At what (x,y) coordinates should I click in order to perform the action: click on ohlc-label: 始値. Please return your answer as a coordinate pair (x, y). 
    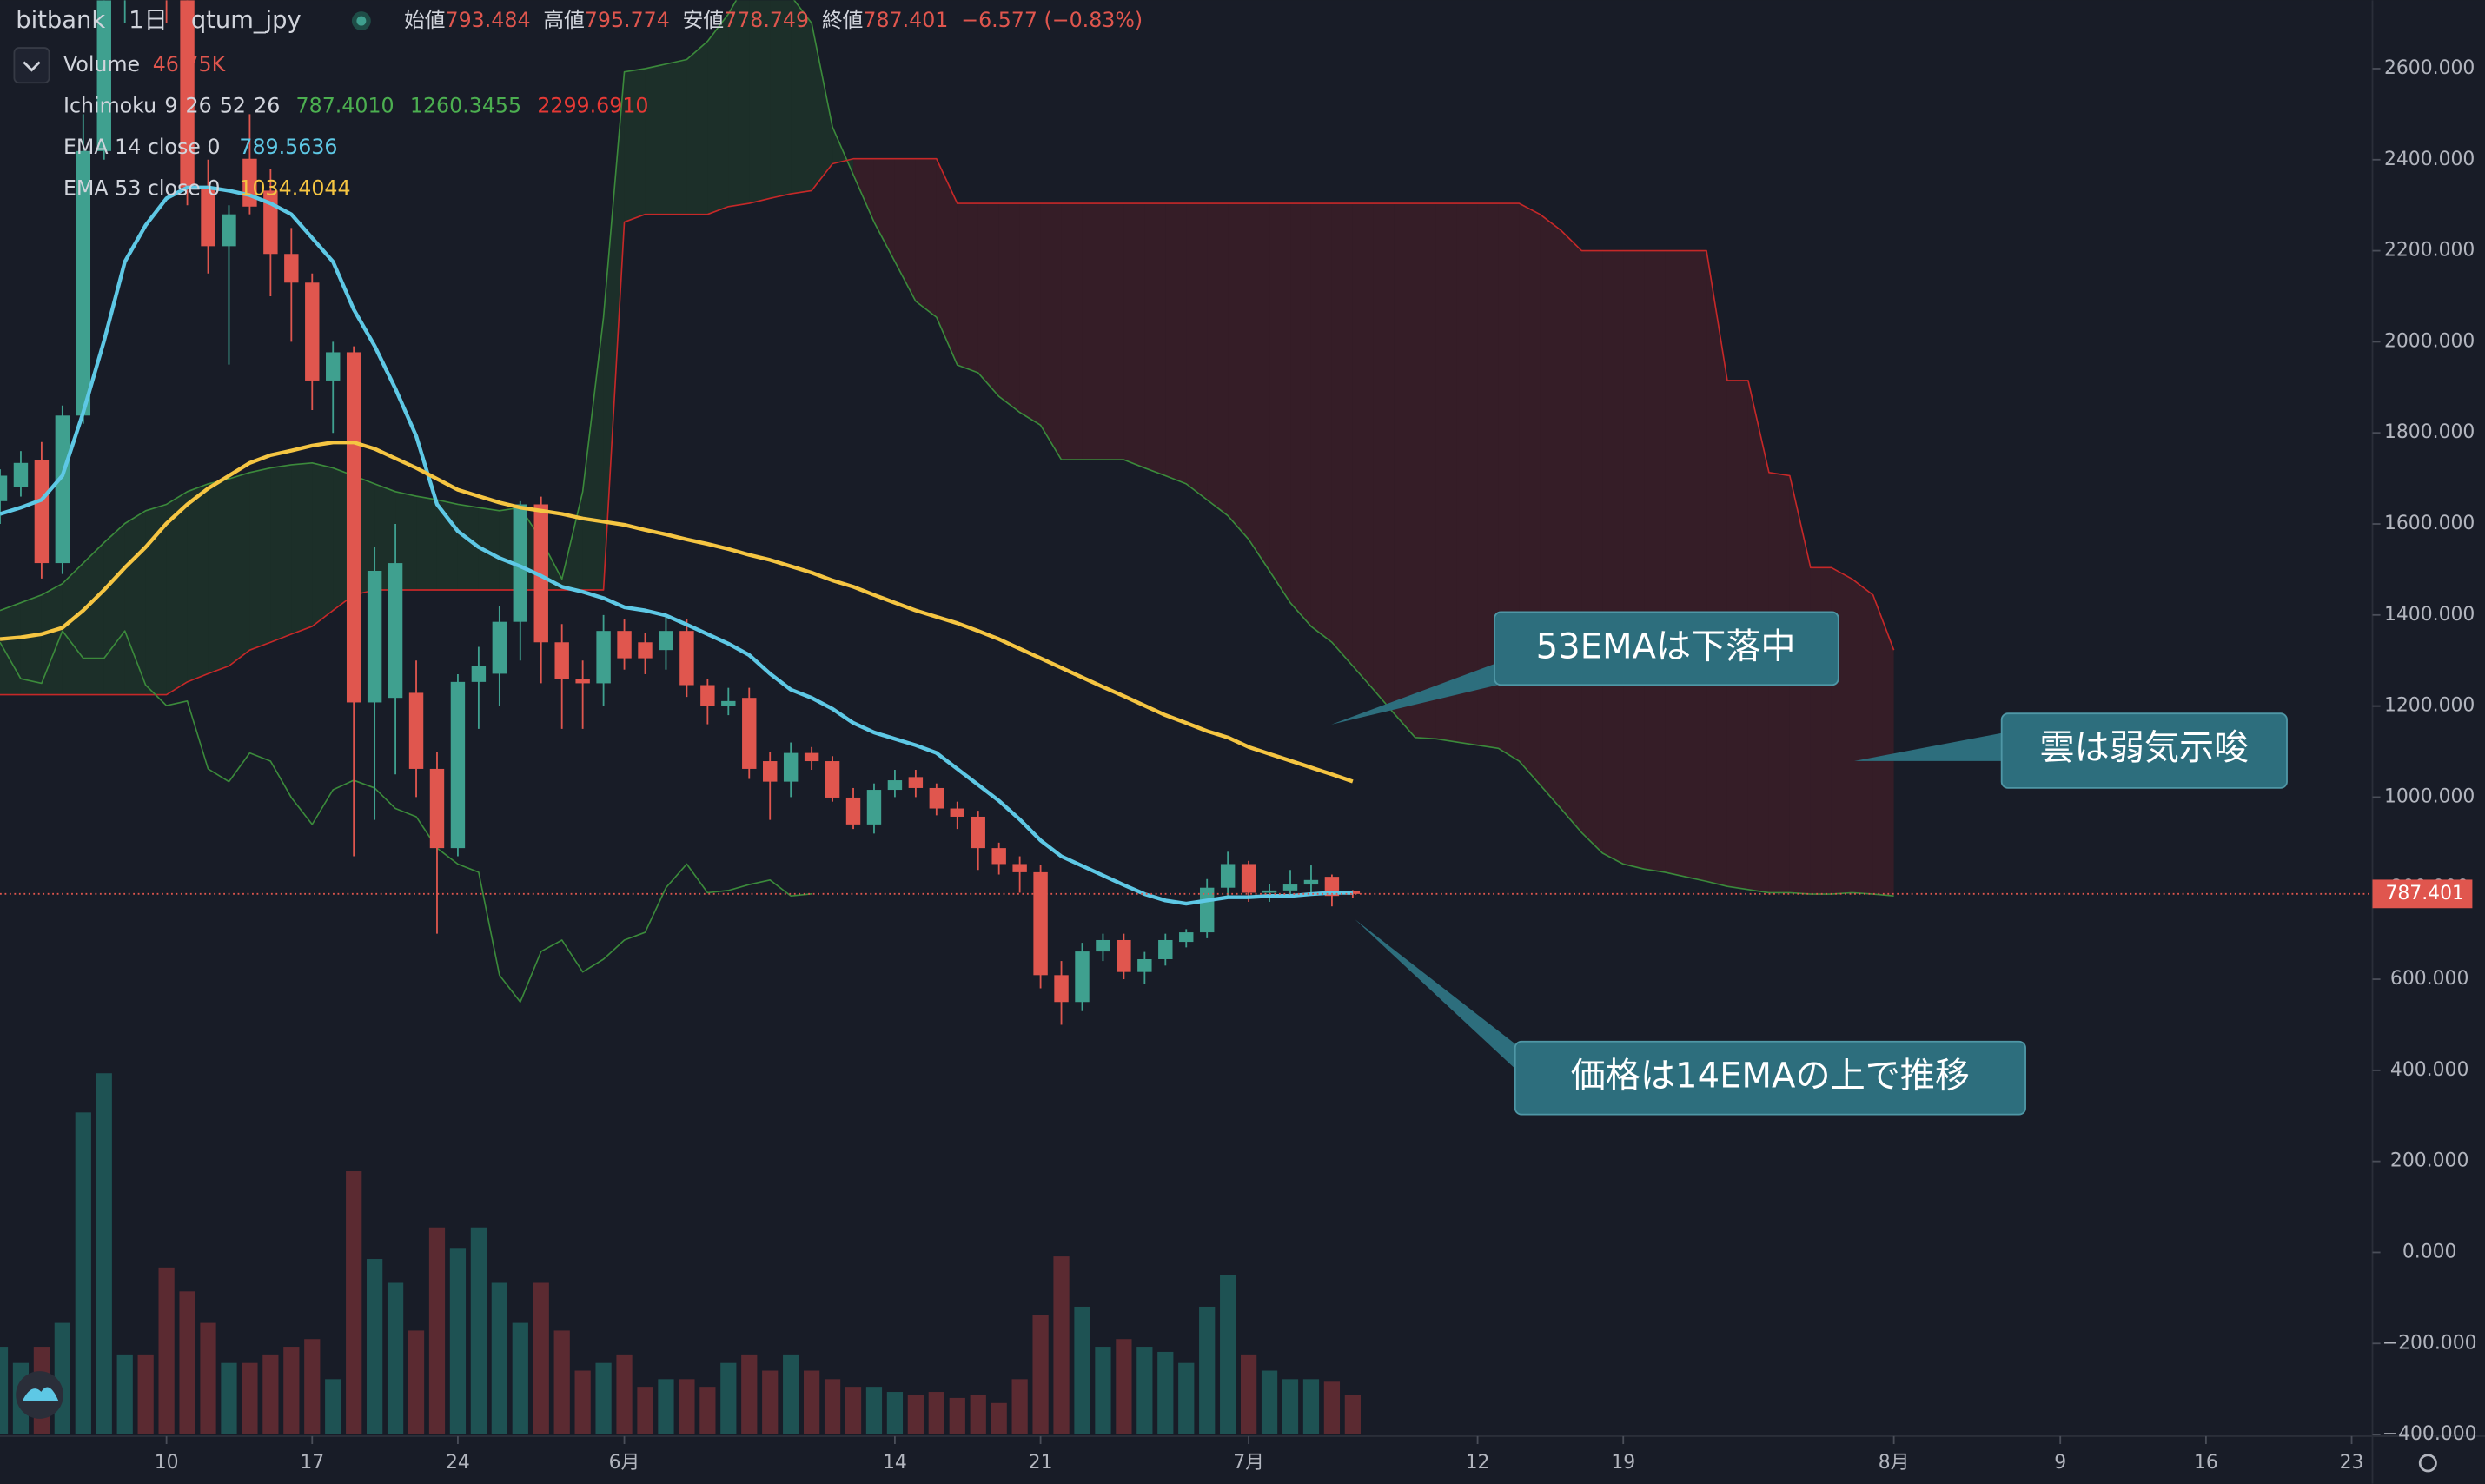
    Looking at the image, I should click on (424, 20).